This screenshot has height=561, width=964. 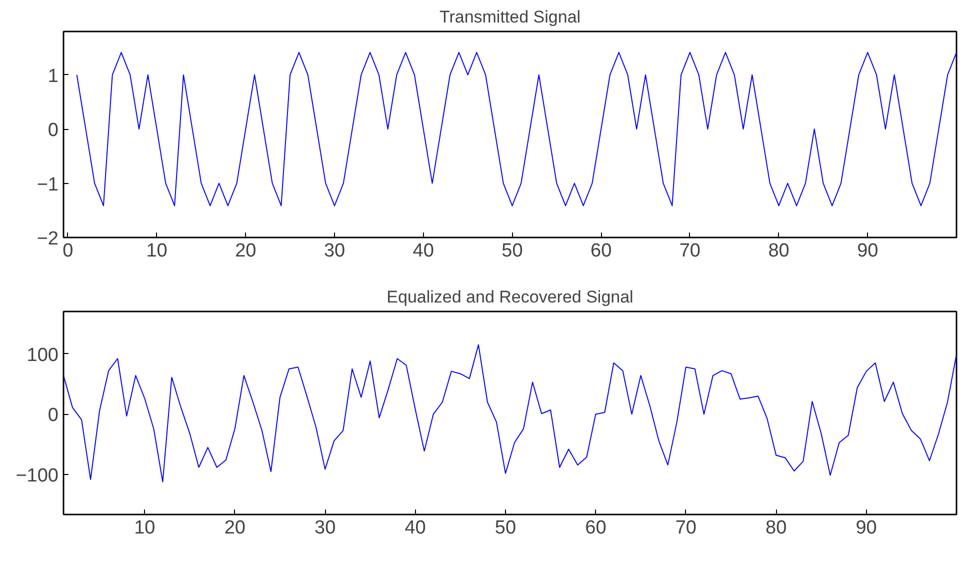 What do you see at coordinates (47, 185) in the screenshot?
I see `y-tick-label: −1` at bounding box center [47, 185].